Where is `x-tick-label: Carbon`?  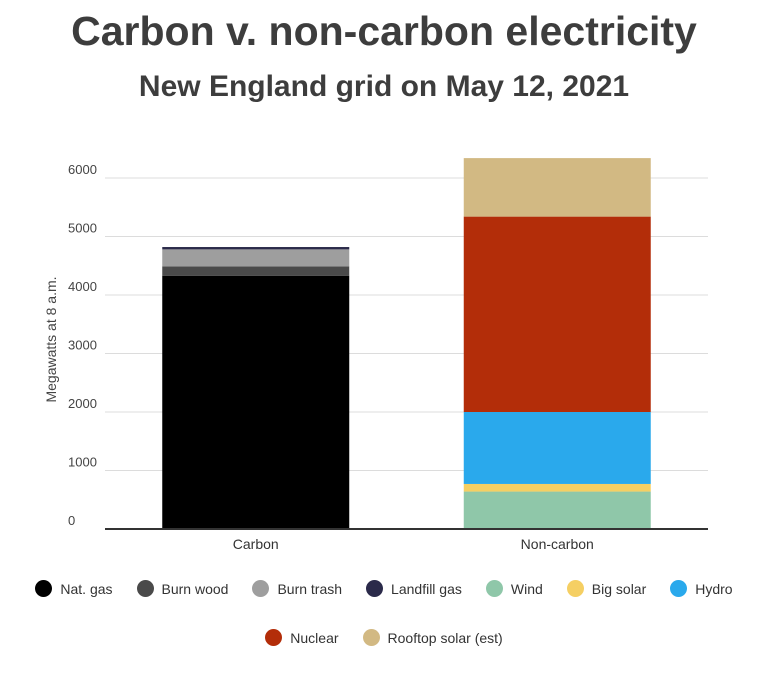 x-tick-label: Carbon is located at coordinates (256, 544).